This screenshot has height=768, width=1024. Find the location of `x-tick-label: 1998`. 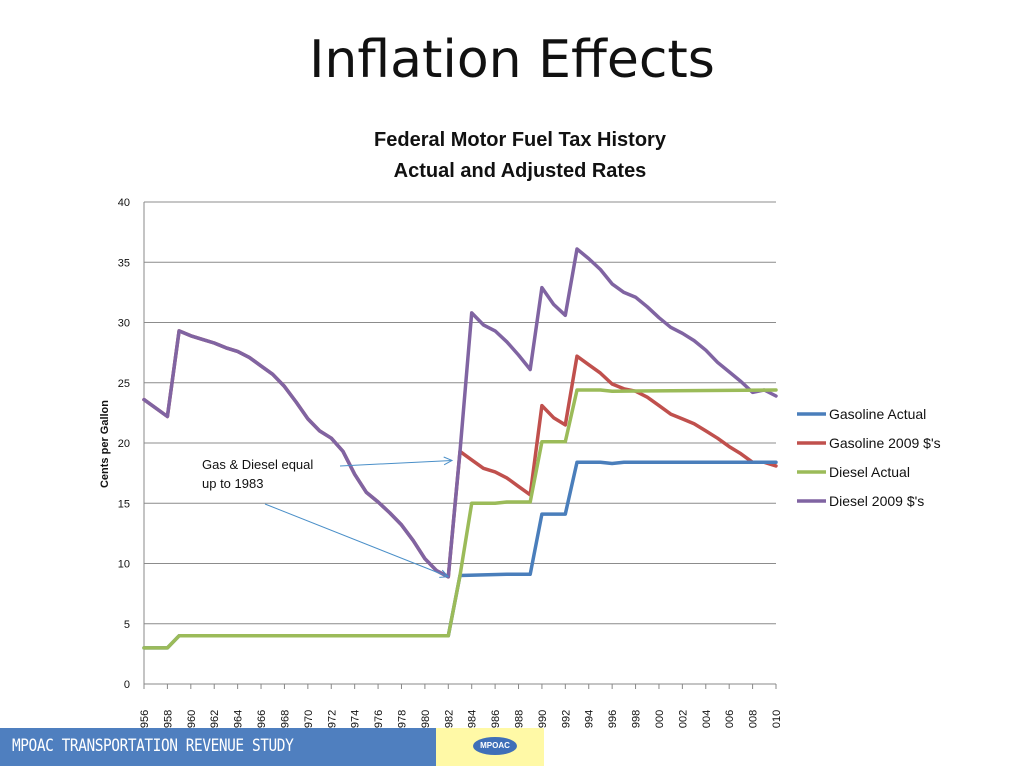

x-tick-label: 1998 is located at coordinates (637, 719).